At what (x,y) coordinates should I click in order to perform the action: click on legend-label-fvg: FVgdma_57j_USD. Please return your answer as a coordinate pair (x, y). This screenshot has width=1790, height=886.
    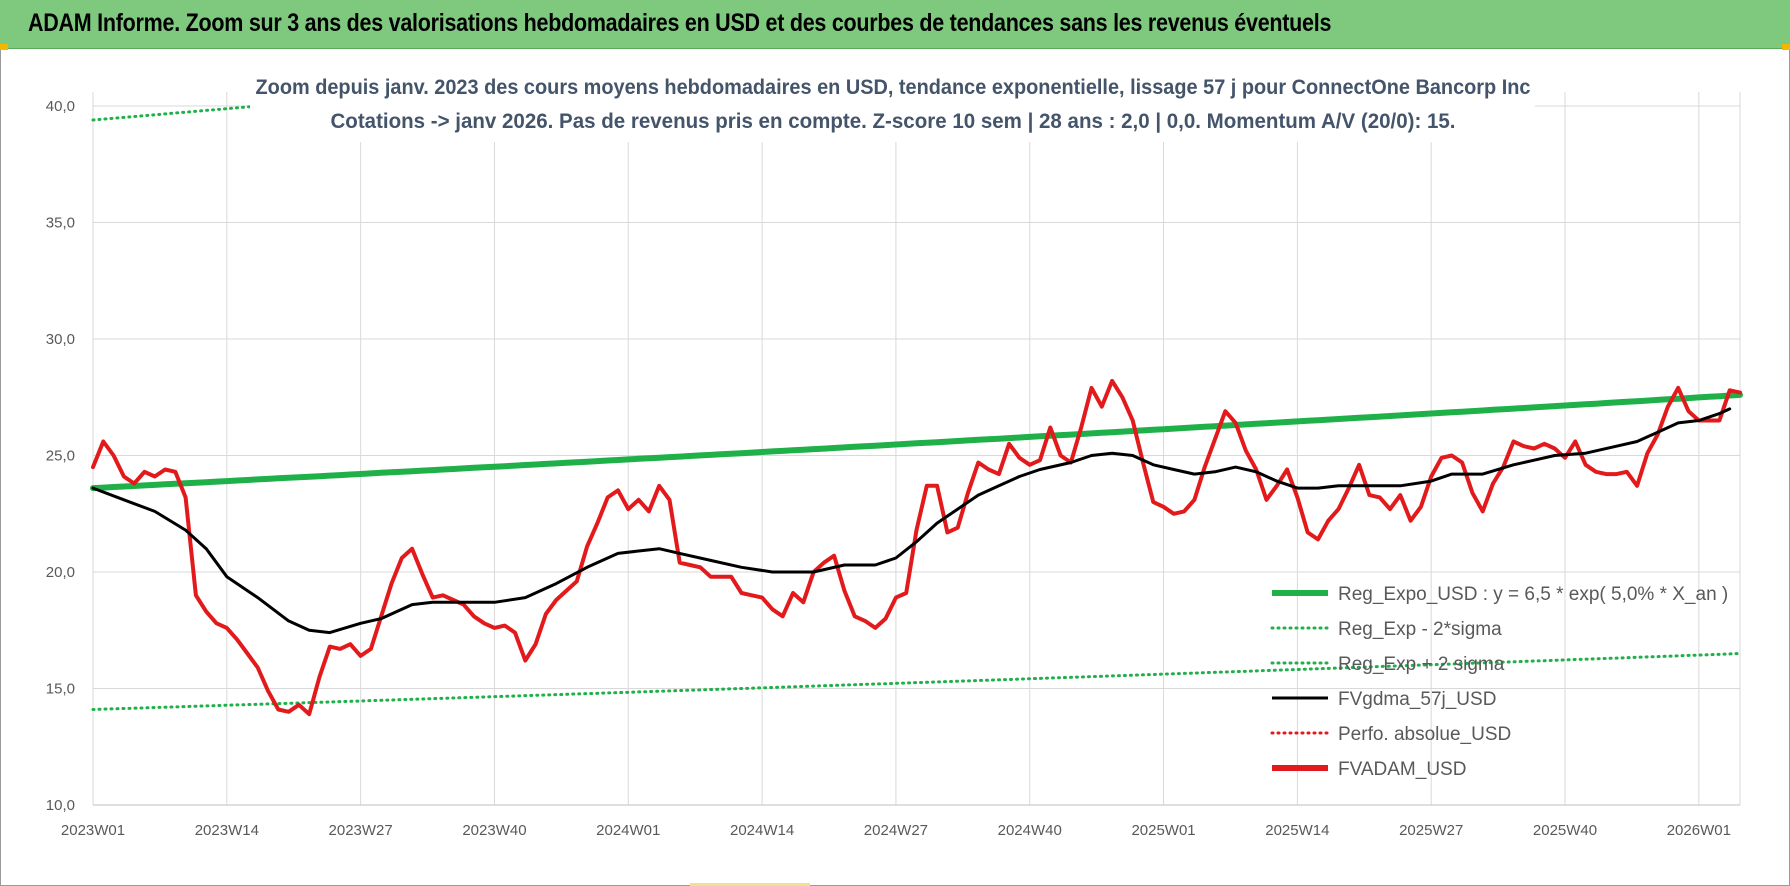
    Looking at the image, I should click on (1417, 699).